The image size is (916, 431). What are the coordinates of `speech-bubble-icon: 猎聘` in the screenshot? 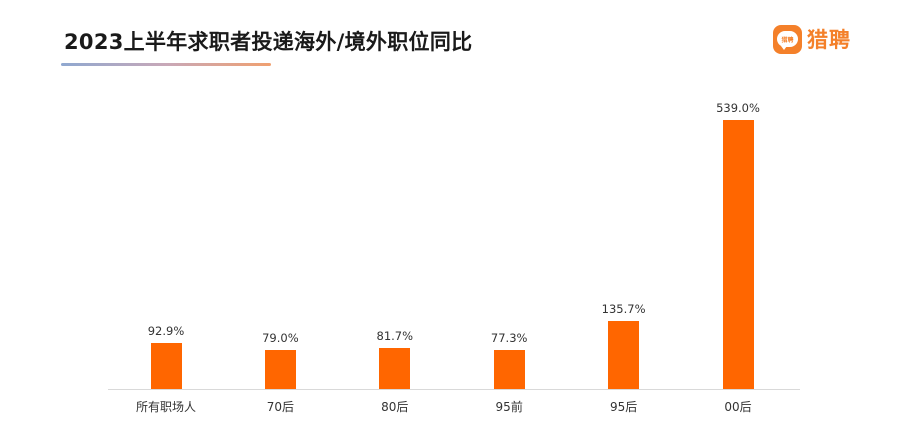 It's located at (787, 39).